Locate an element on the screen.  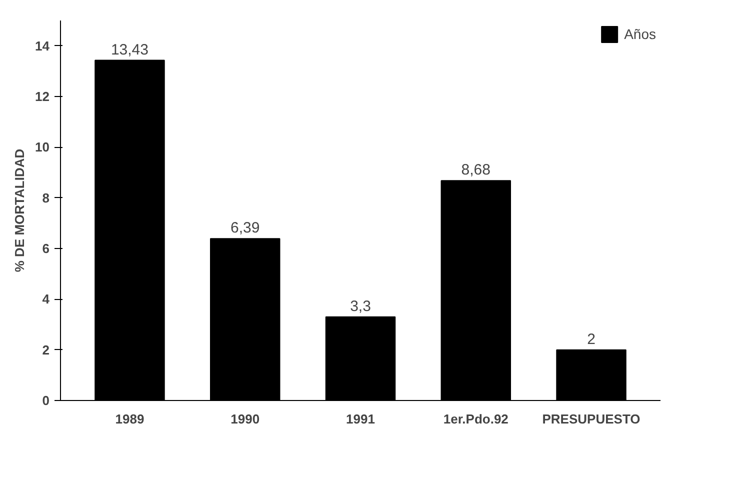
y-tick-label: 2 is located at coordinates (46, 350).